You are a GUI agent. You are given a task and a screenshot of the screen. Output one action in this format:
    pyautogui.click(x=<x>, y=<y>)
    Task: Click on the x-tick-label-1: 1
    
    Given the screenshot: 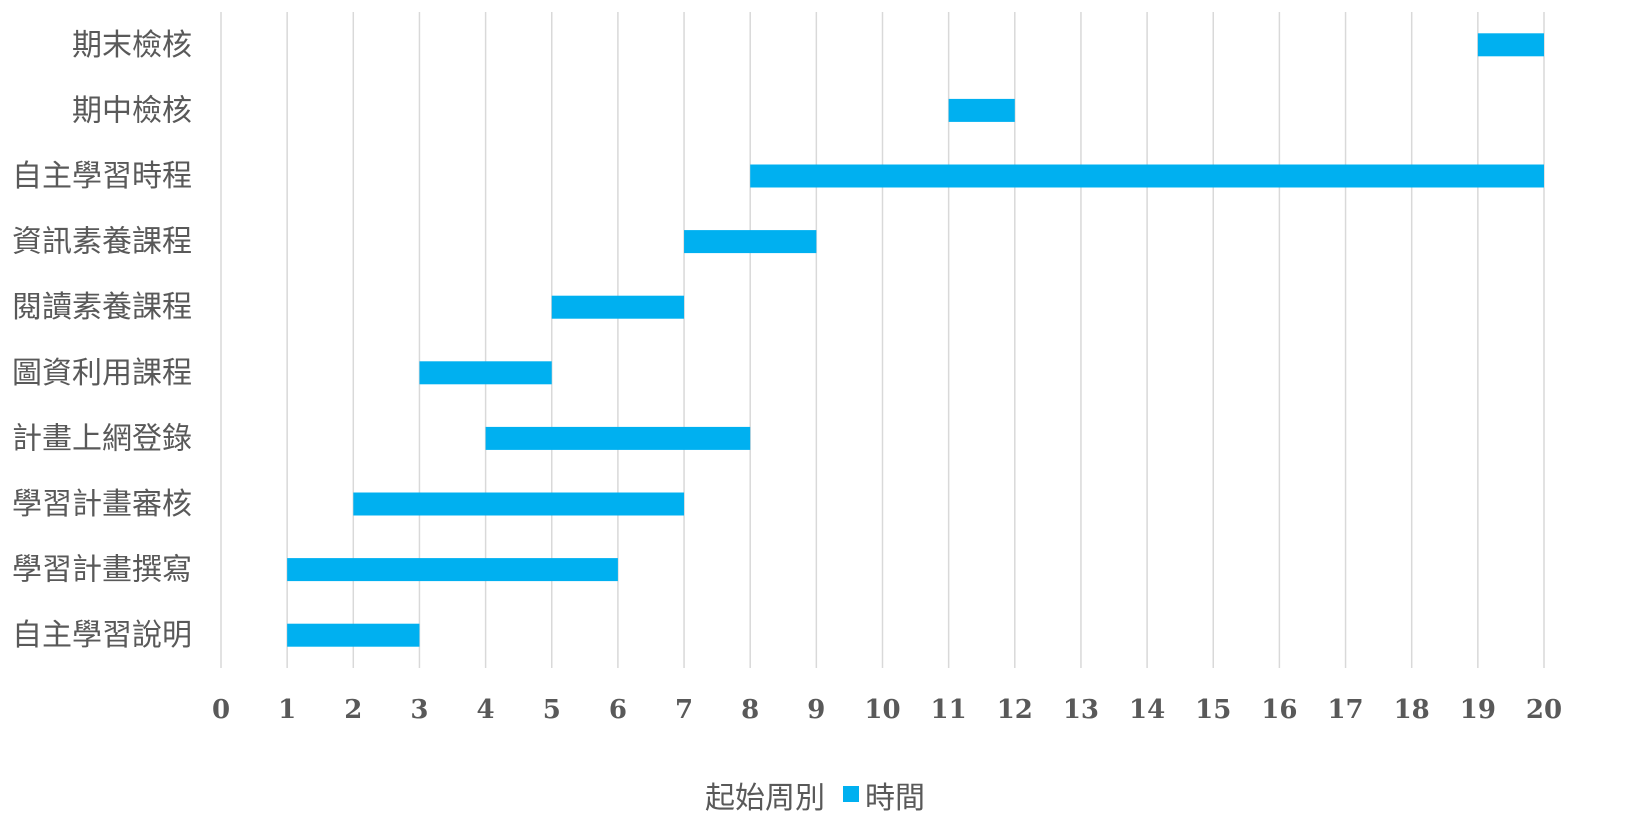 What is the action you would take?
    pyautogui.click(x=287, y=710)
    